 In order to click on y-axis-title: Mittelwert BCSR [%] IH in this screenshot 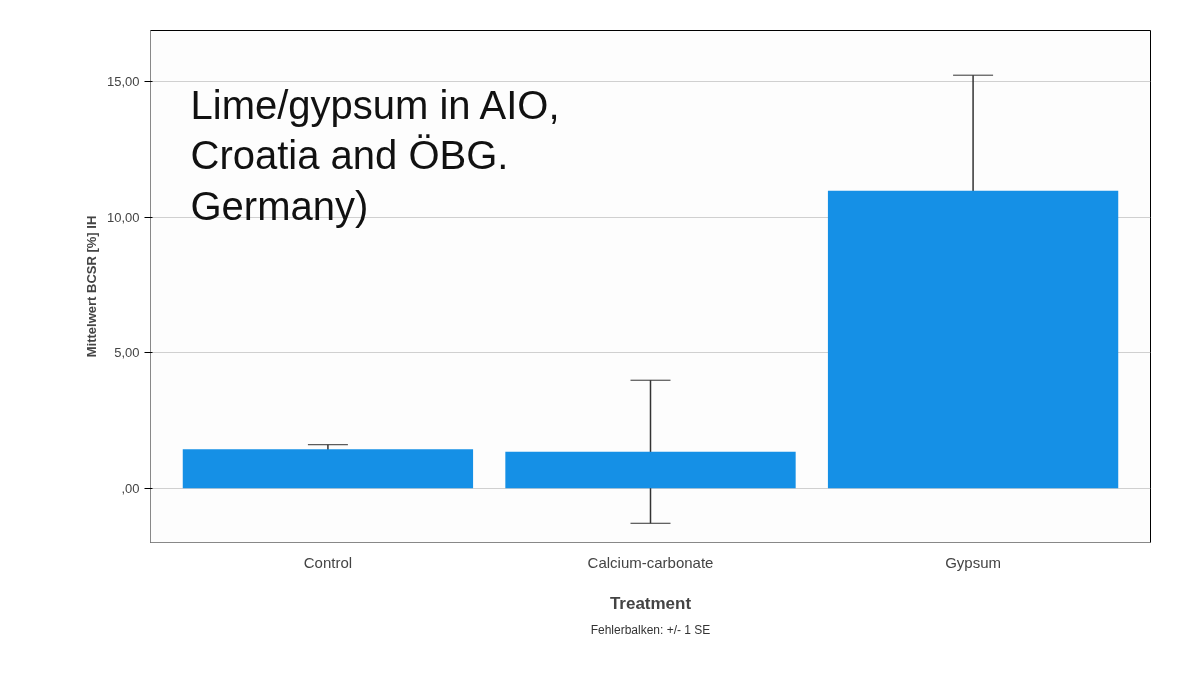, I will do `click(91, 286)`.